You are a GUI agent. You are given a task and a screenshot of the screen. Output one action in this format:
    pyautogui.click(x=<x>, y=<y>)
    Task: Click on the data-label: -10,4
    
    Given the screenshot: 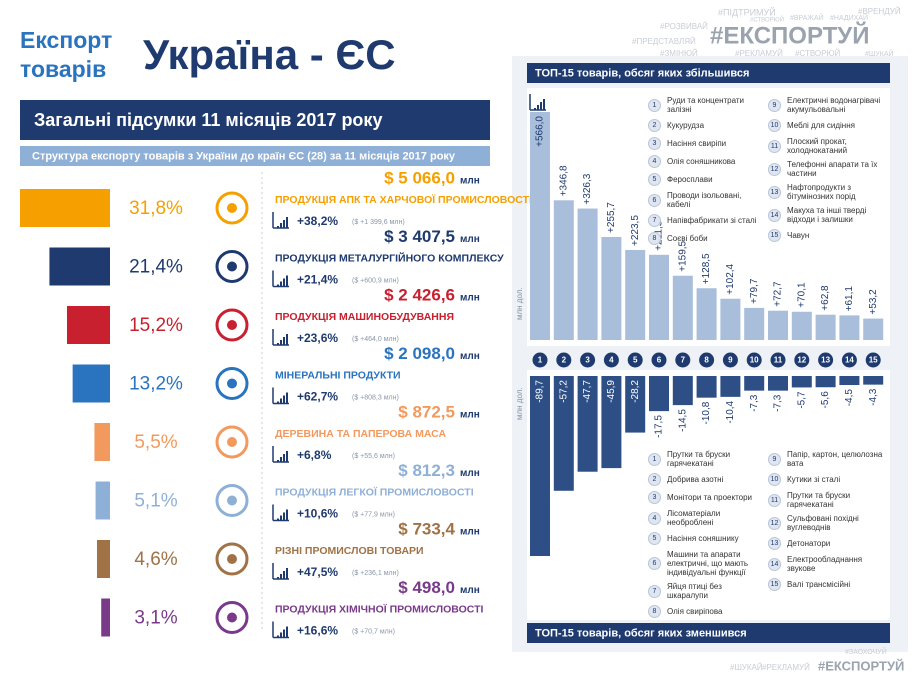 What is the action you would take?
    pyautogui.click(x=730, y=411)
    